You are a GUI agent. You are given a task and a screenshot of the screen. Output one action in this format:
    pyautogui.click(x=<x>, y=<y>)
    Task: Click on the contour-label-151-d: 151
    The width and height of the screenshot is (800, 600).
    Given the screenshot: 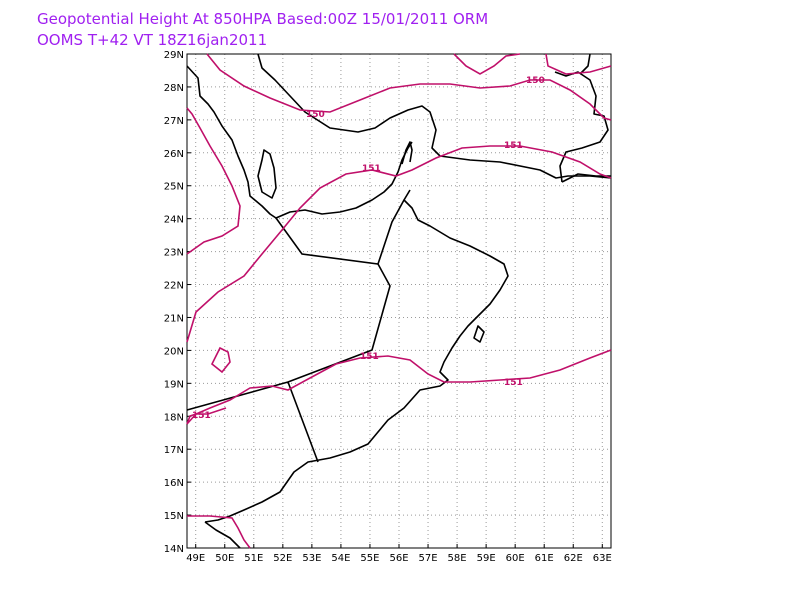 What is the action you would take?
    pyautogui.click(x=513, y=383)
    